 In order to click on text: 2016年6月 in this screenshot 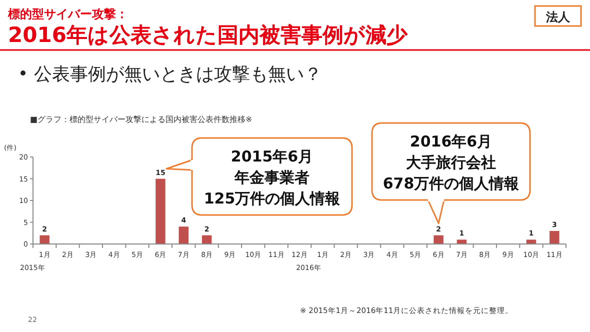, I will do `click(451, 141)`.